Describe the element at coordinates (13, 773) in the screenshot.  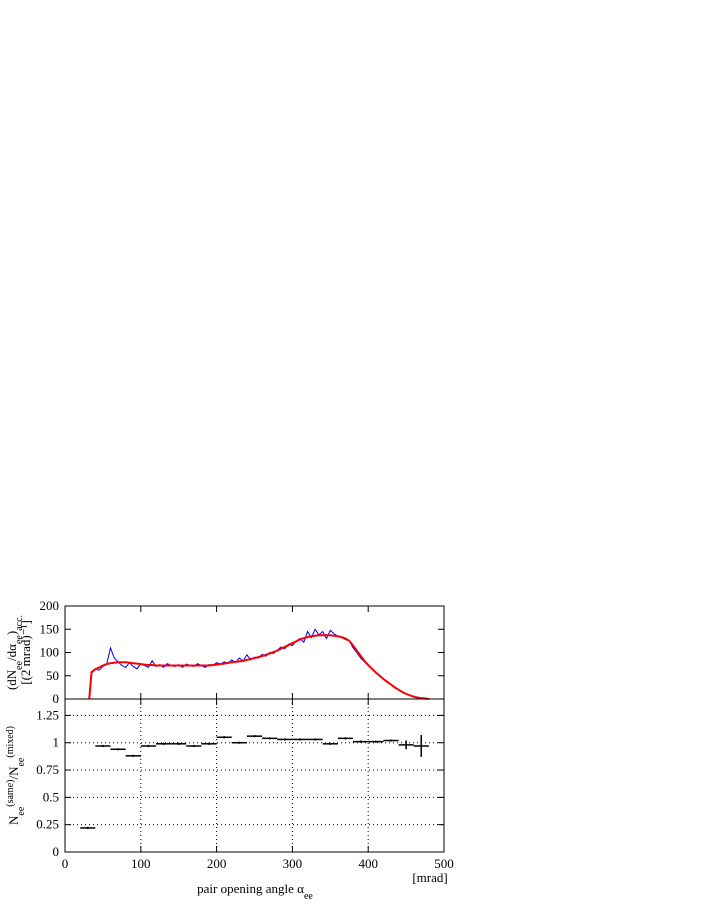
I see `y-axis-label-part: /N` at that location.